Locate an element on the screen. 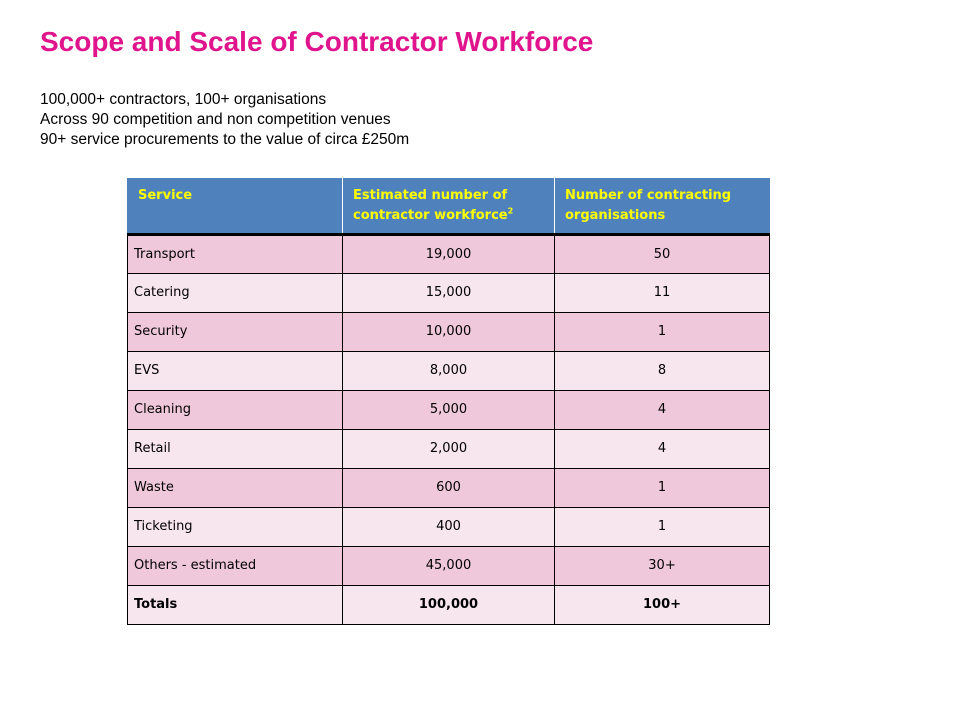  table-row: Transport 19,000 50 is located at coordinates (448, 253).